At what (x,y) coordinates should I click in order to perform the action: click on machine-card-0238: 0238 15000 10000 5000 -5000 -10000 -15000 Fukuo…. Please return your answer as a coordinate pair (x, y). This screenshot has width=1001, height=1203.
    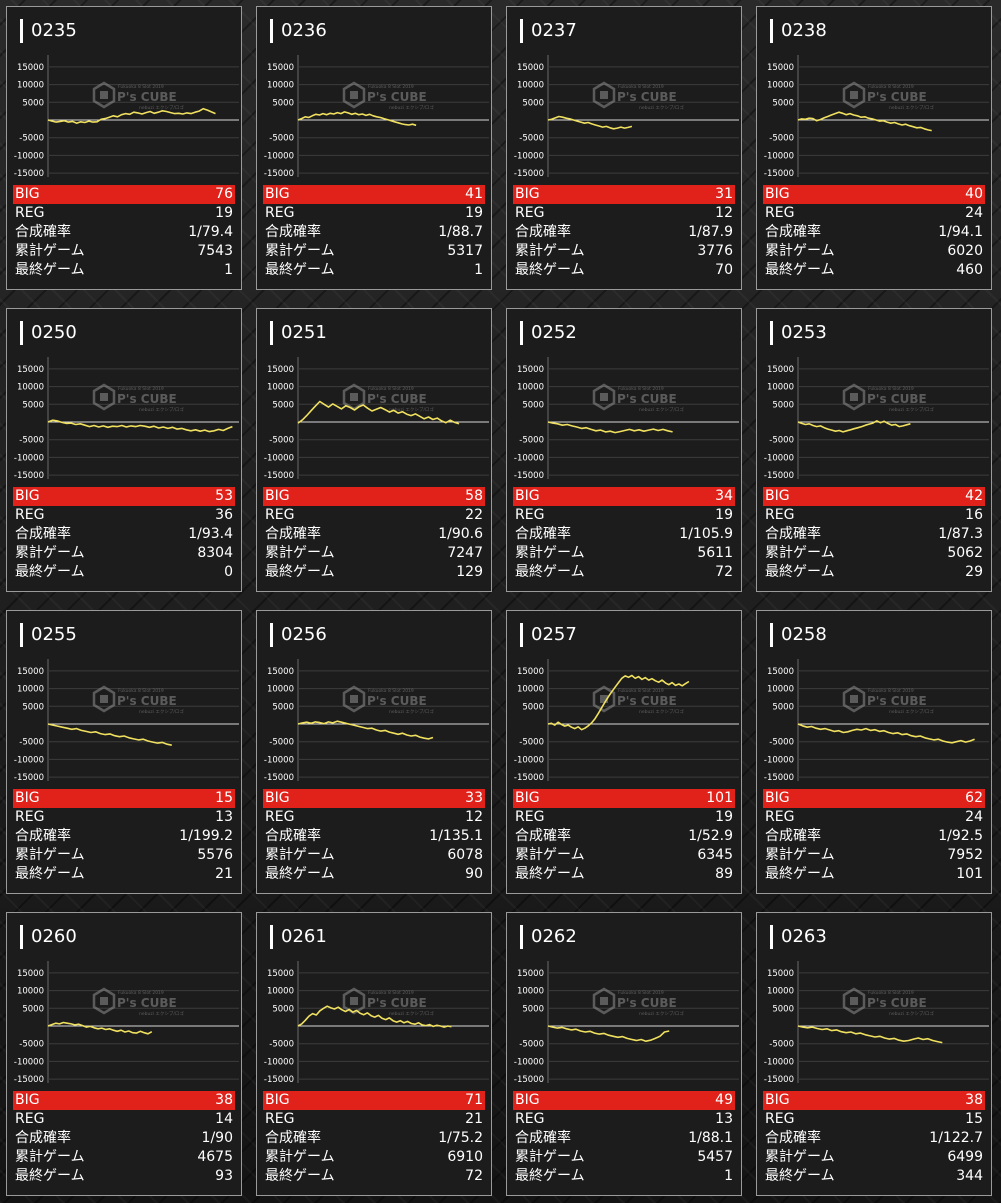
    Looking at the image, I should click on (874, 148).